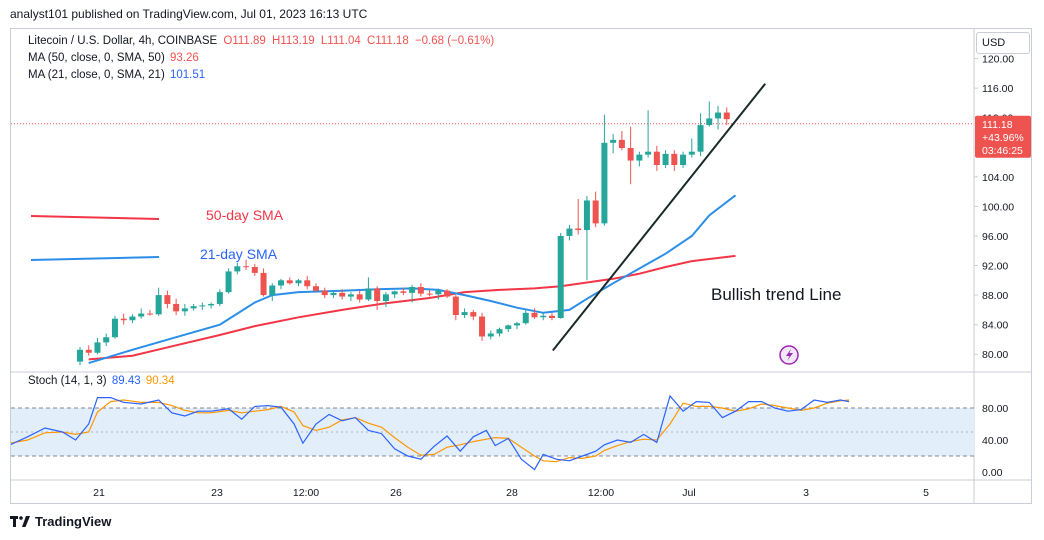 Image resolution: width=1044 pixels, height=540 pixels. What do you see at coordinates (995, 355) in the screenshot?
I see `price-tick-label: 80.00` at bounding box center [995, 355].